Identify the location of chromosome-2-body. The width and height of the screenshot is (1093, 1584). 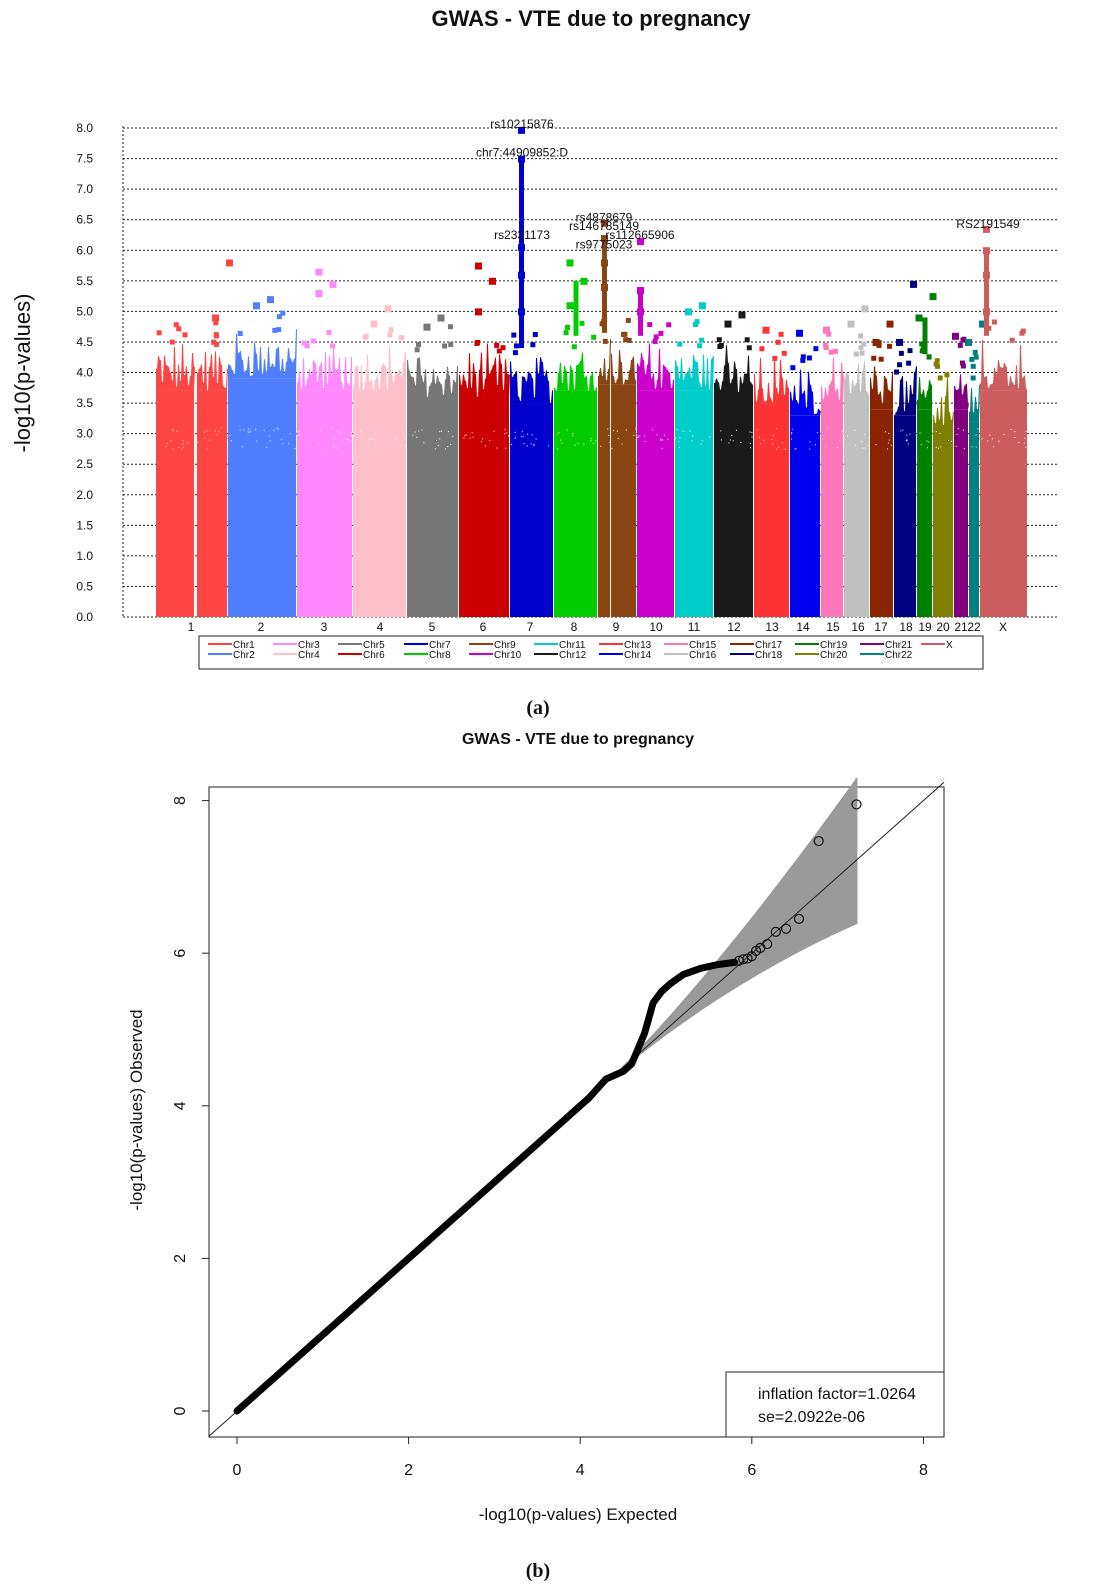
(262, 497).